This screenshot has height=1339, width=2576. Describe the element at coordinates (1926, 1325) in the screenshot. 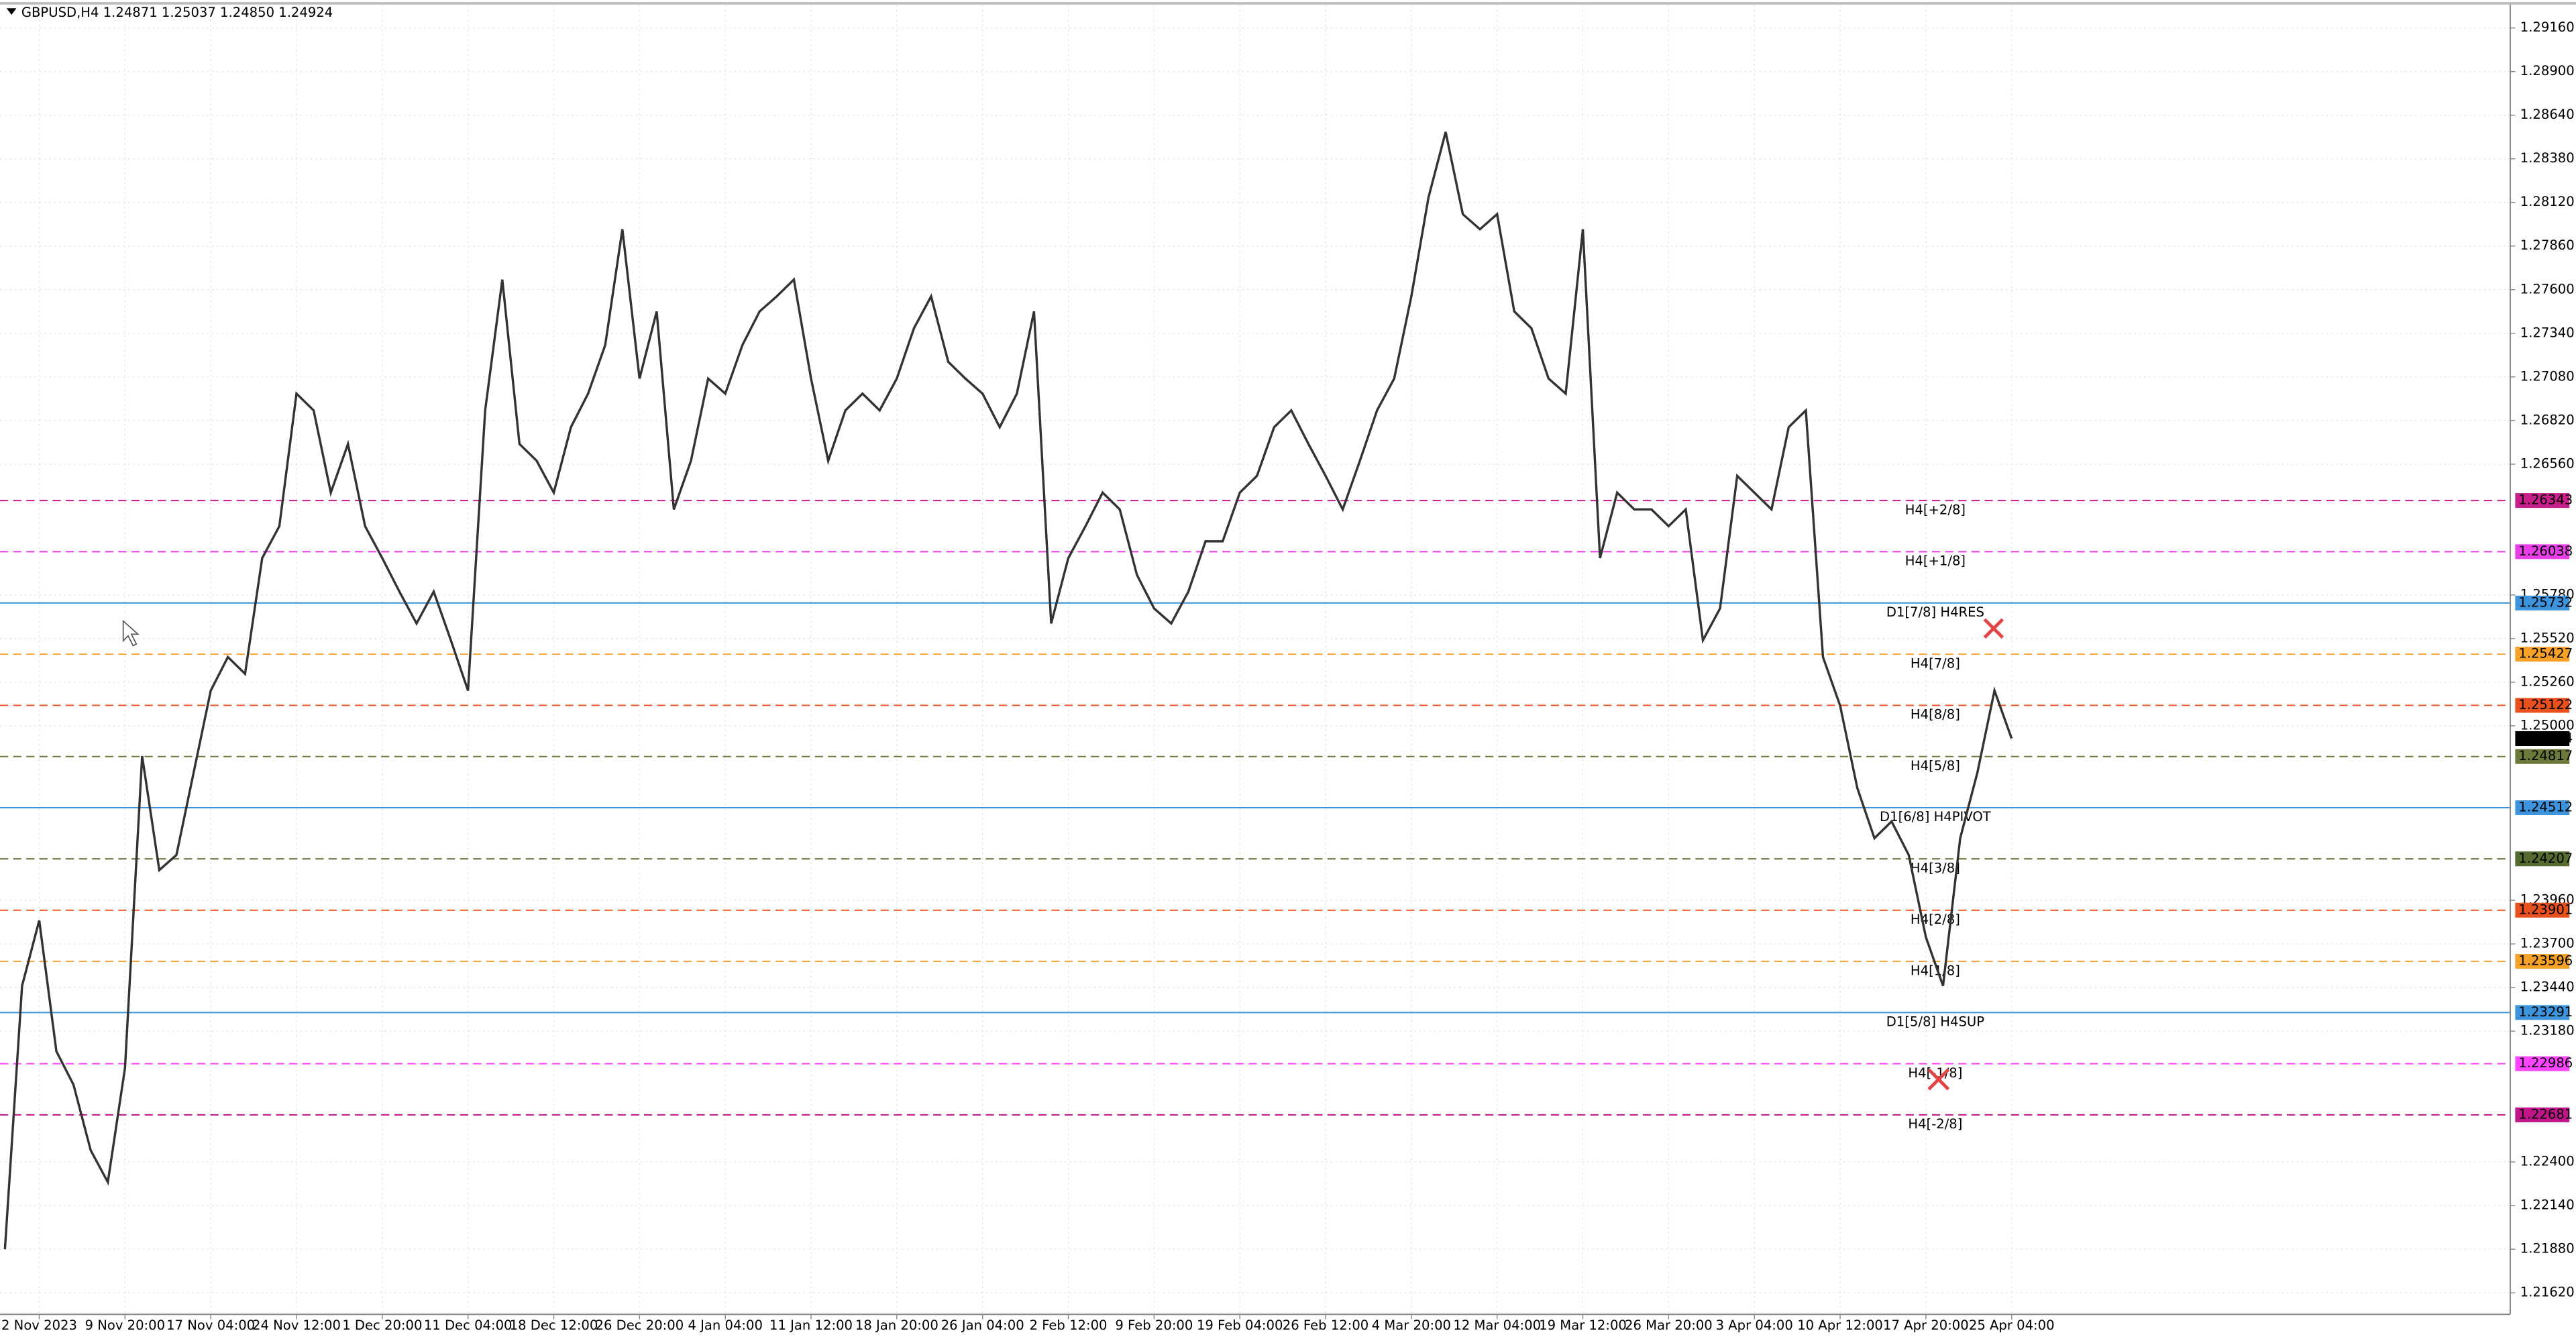

I see `x-tick-label: 17 Apr 20:00` at that location.